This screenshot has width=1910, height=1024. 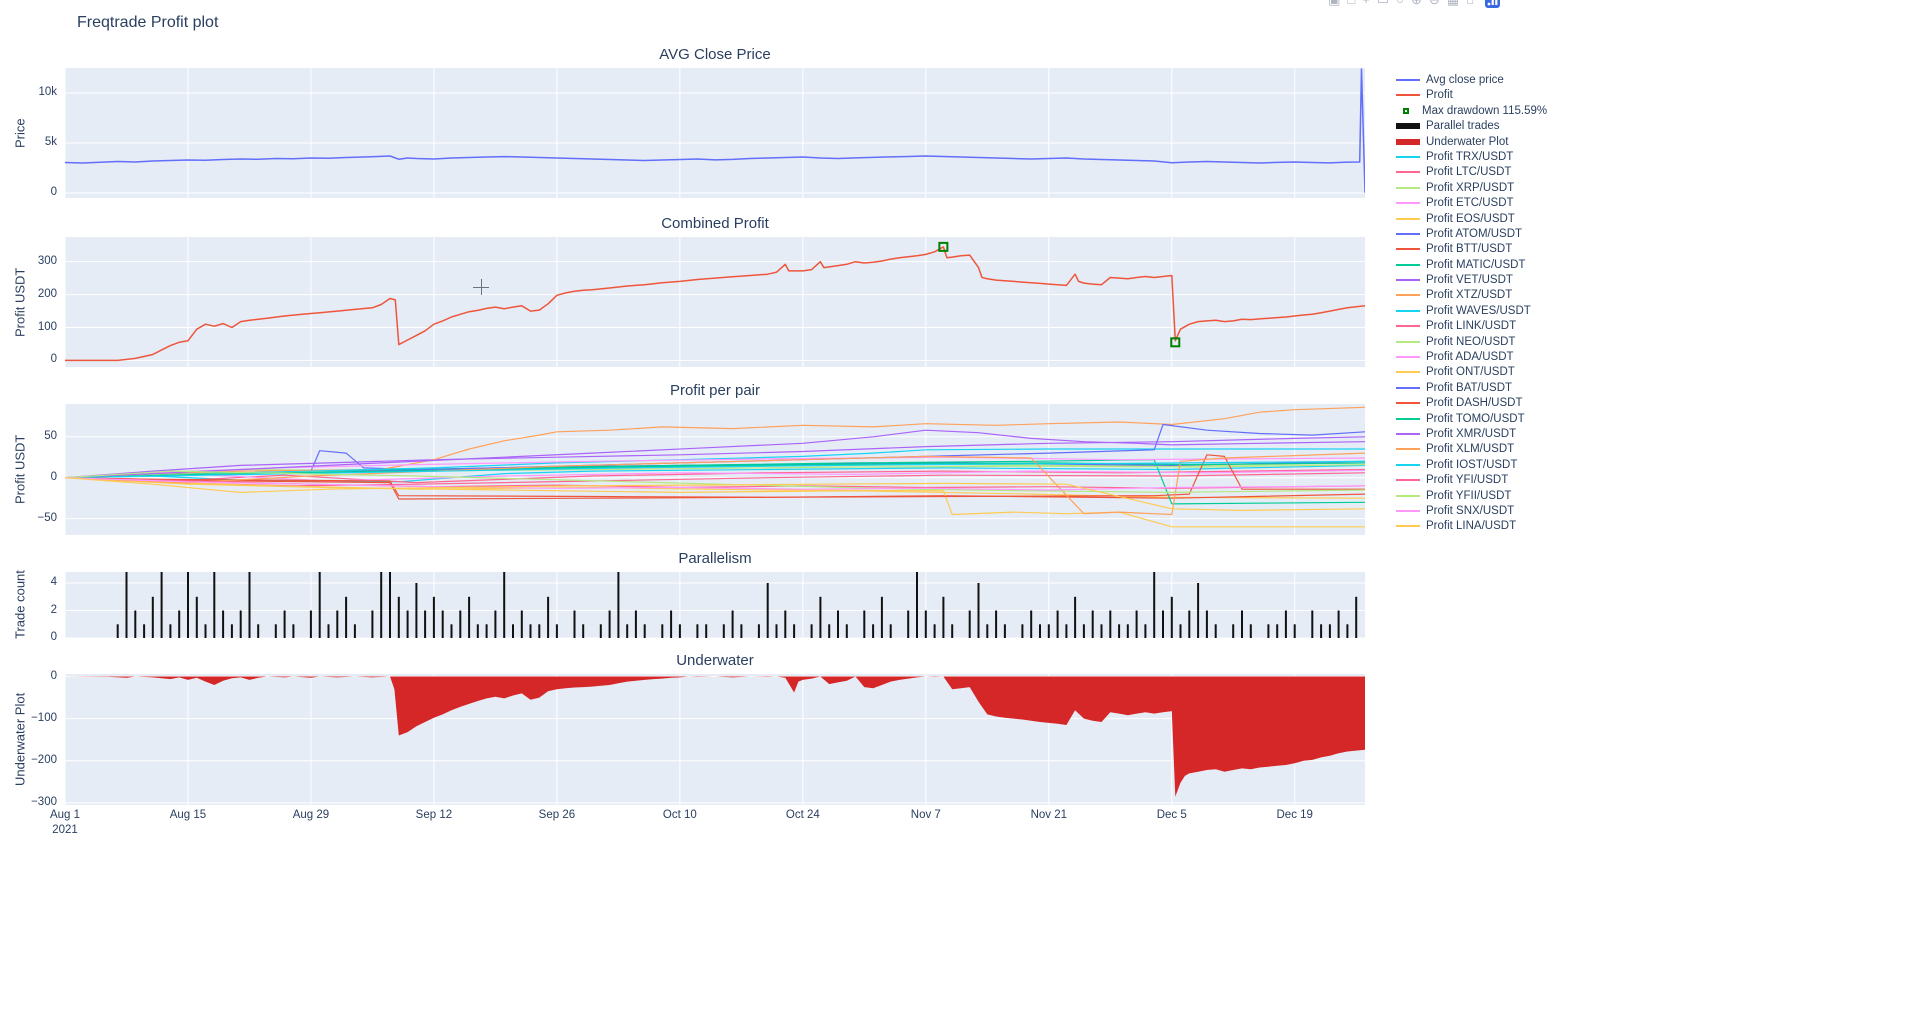 I want to click on legend-item: Profit ATOM/USDT, so click(x=1471, y=234).